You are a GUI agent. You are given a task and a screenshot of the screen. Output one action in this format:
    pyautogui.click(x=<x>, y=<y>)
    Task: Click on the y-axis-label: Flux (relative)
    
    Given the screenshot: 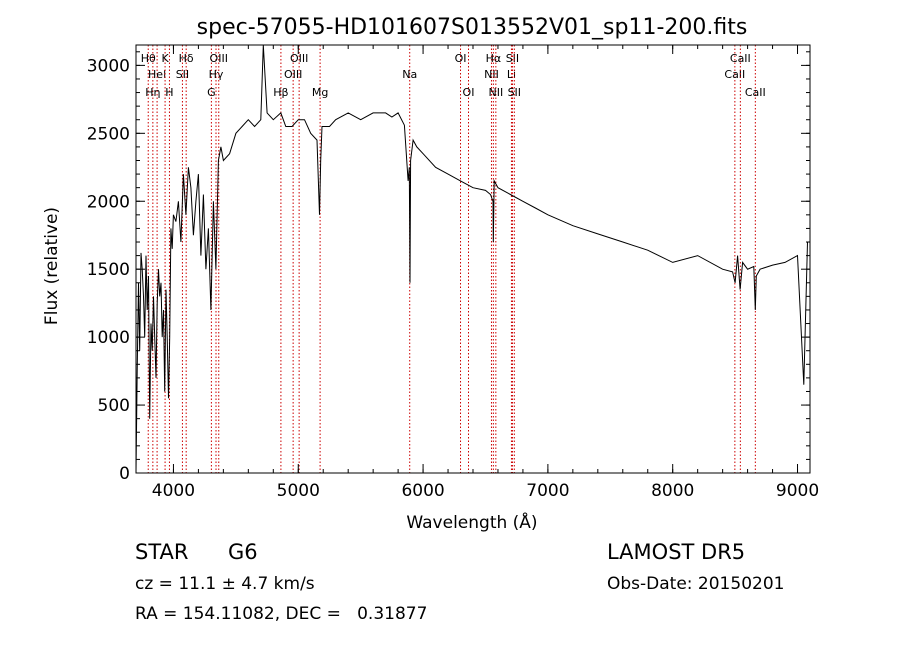 What is the action you would take?
    pyautogui.click(x=52, y=266)
    